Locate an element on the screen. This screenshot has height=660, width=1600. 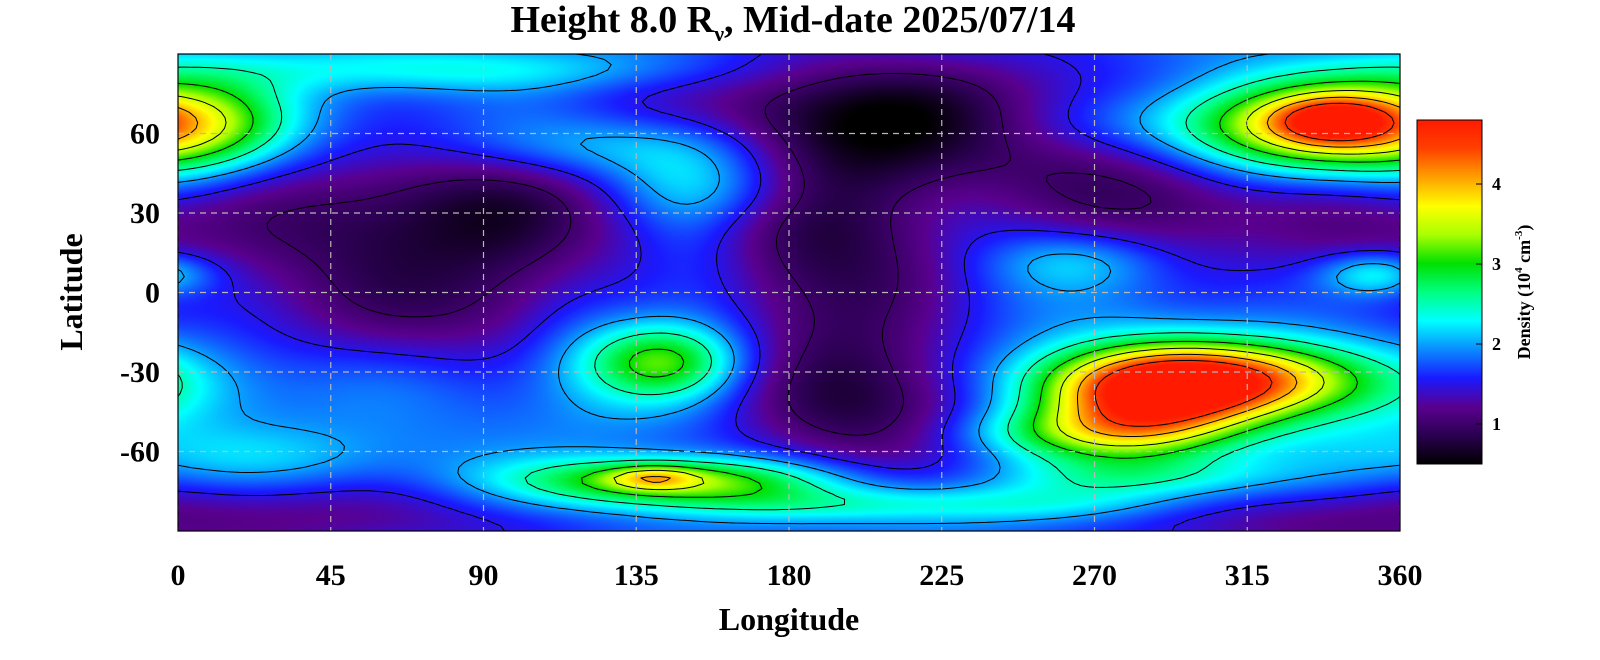
x-tick-label: 90 is located at coordinates (484, 575).